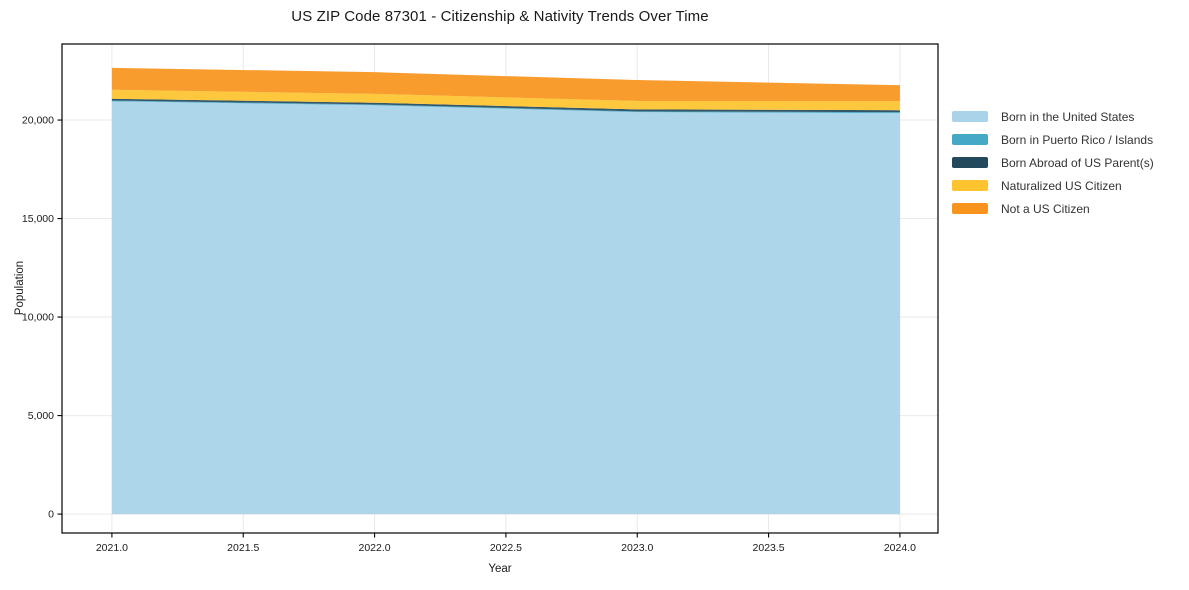  I want to click on y-tick-label: 0, so click(51, 515).